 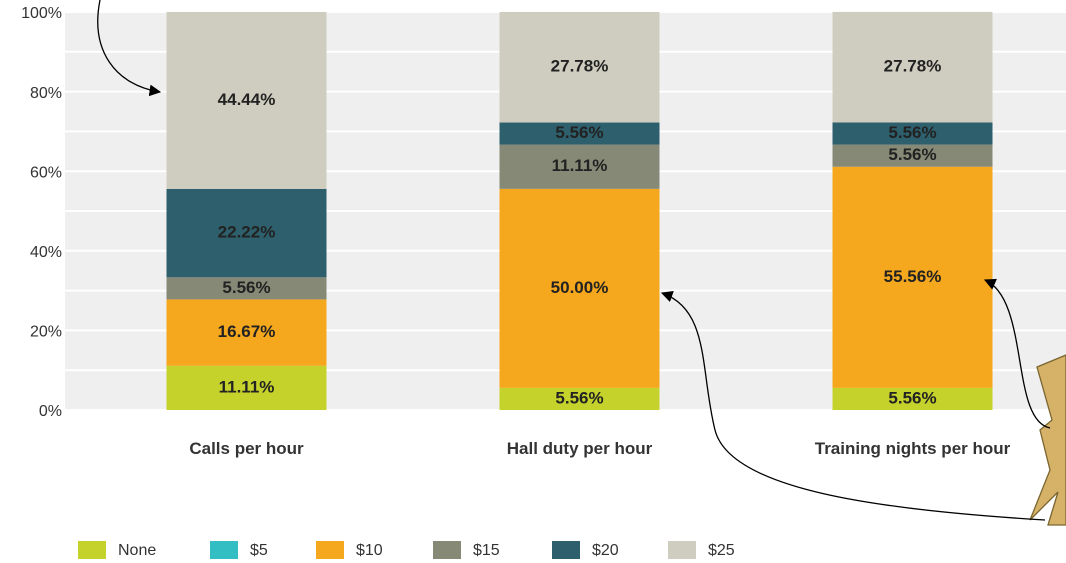 What do you see at coordinates (46, 332) in the screenshot?
I see `y-tick-label: 20%` at bounding box center [46, 332].